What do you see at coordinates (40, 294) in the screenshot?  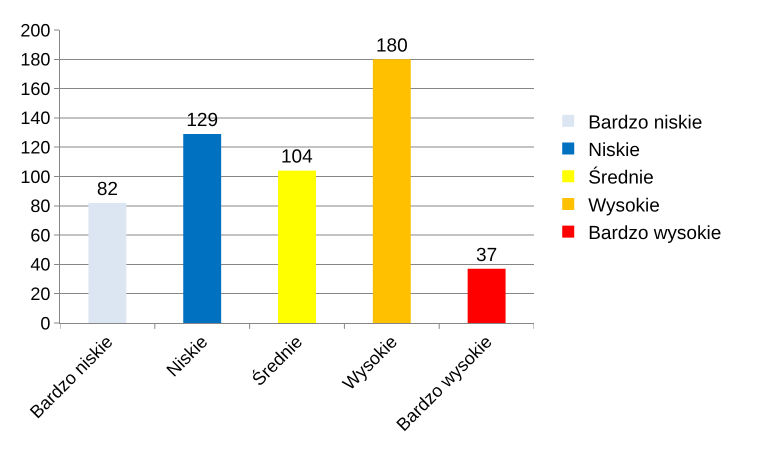 I see `y-tick-label: 20` at bounding box center [40, 294].